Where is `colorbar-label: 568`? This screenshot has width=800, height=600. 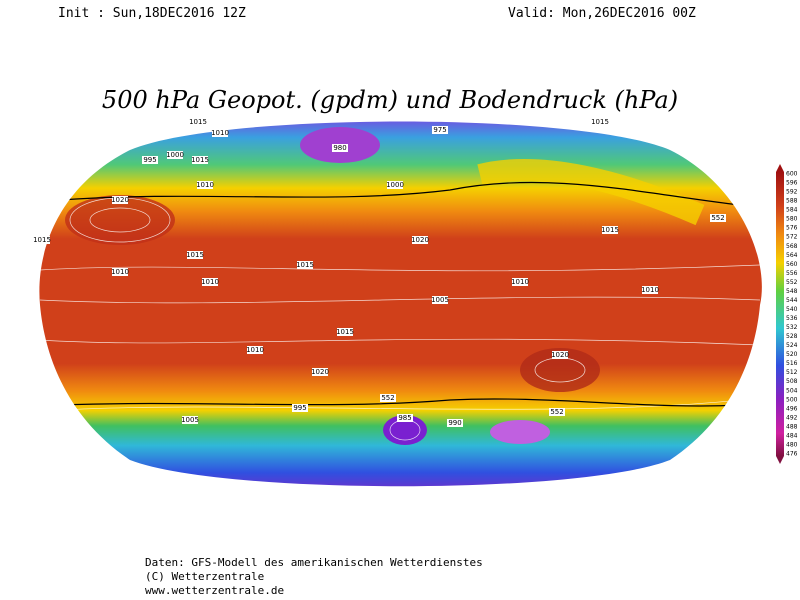 colorbar-label: 568 is located at coordinates (792, 246).